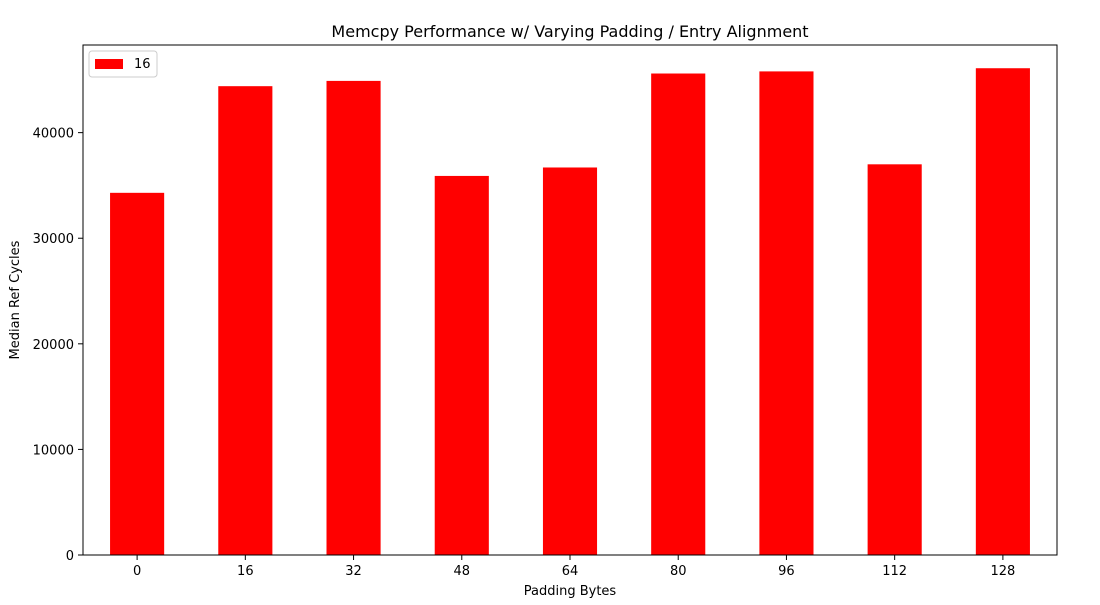  I want to click on legend-swatch, so click(109, 64).